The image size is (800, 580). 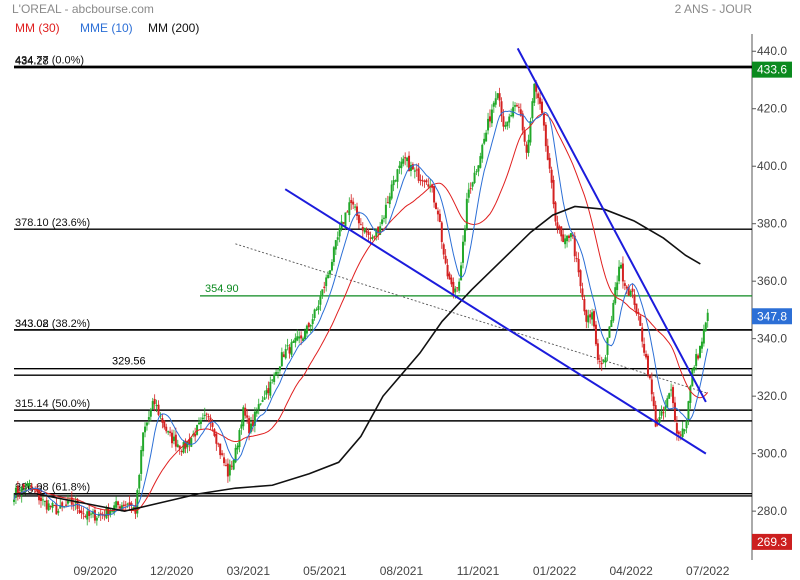 What do you see at coordinates (52, 223) in the screenshot?
I see `fib-level-label: 378.10 (23.6%)` at bounding box center [52, 223].